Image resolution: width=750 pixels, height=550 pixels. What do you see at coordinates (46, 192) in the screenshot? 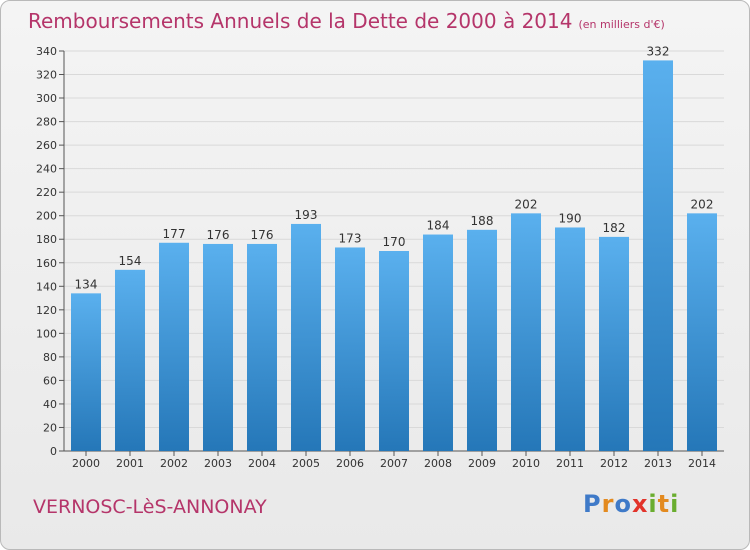
I see `y-tick-label: 220` at bounding box center [46, 192].